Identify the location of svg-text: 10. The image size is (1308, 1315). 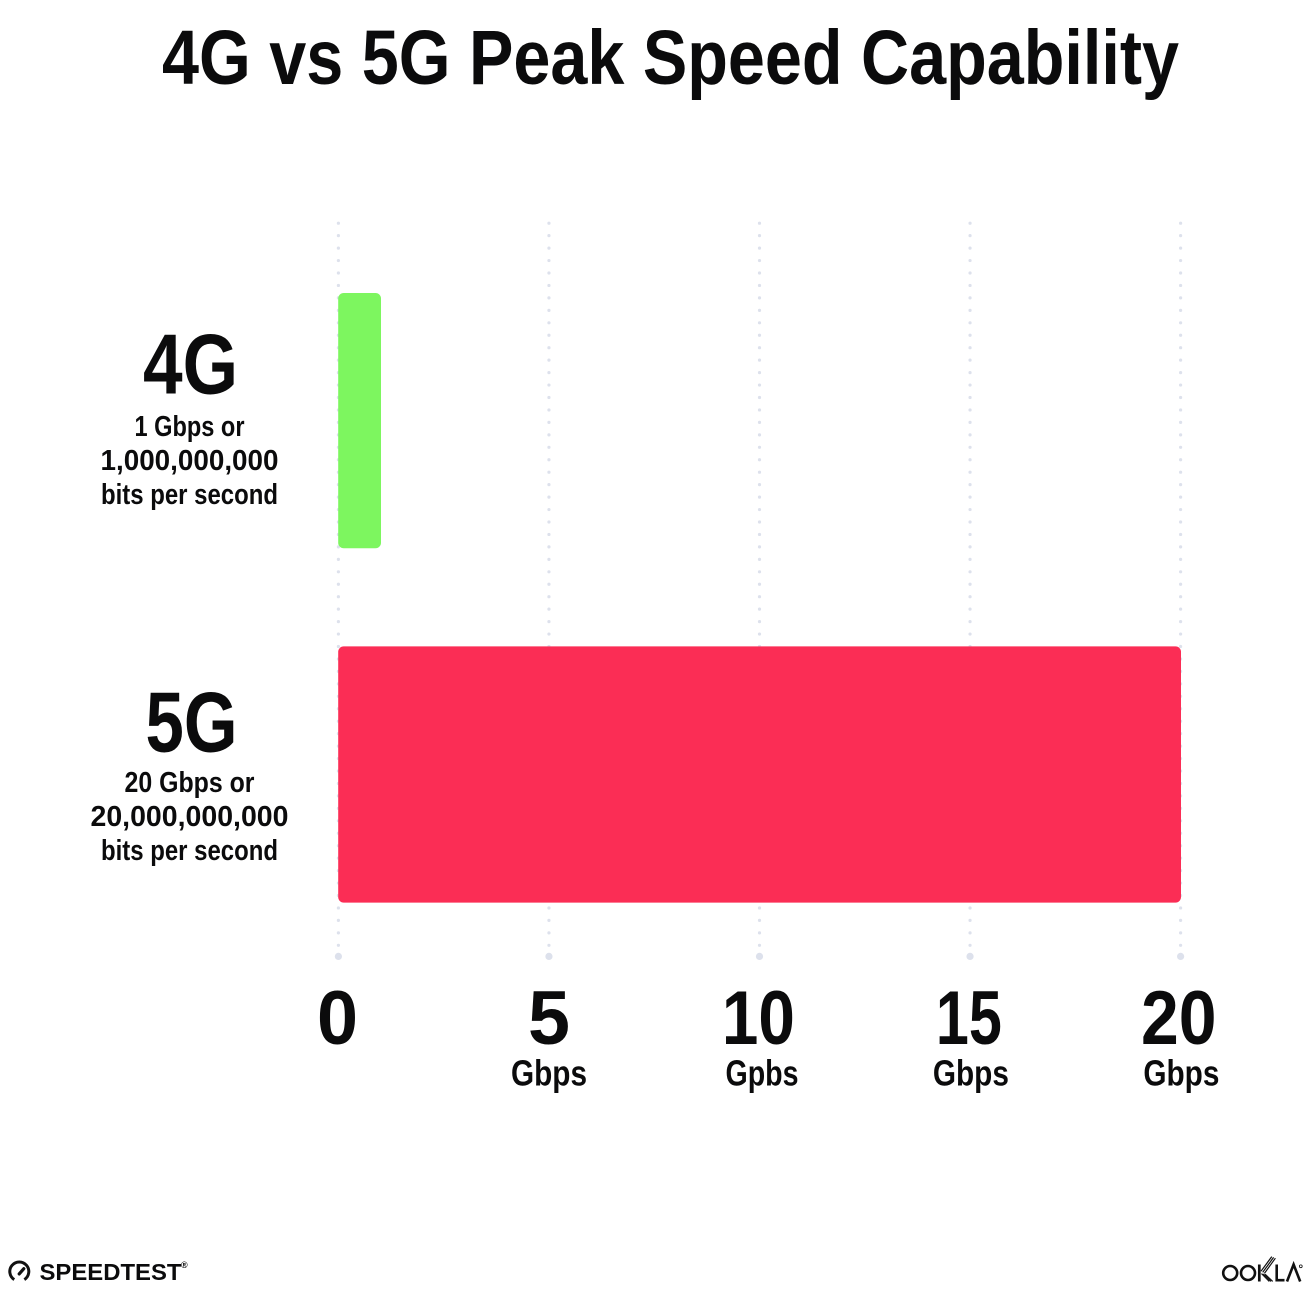
(758, 1018).